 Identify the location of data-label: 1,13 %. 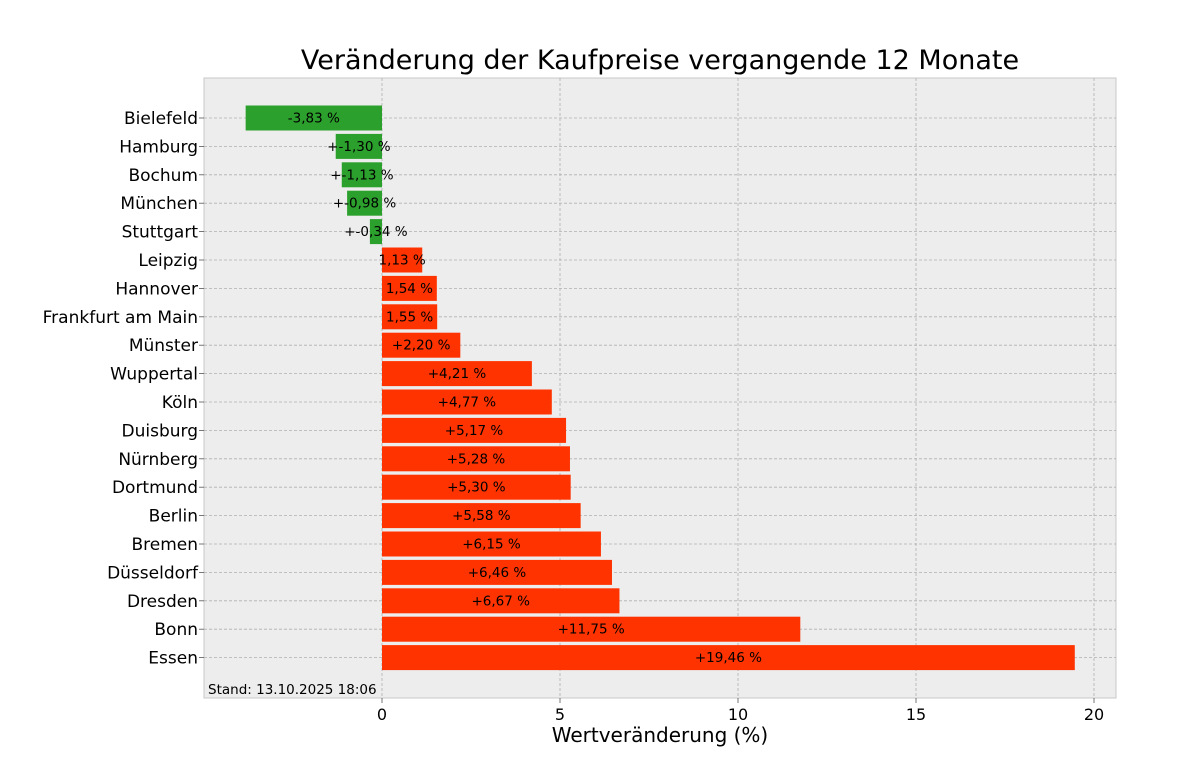
(402, 261).